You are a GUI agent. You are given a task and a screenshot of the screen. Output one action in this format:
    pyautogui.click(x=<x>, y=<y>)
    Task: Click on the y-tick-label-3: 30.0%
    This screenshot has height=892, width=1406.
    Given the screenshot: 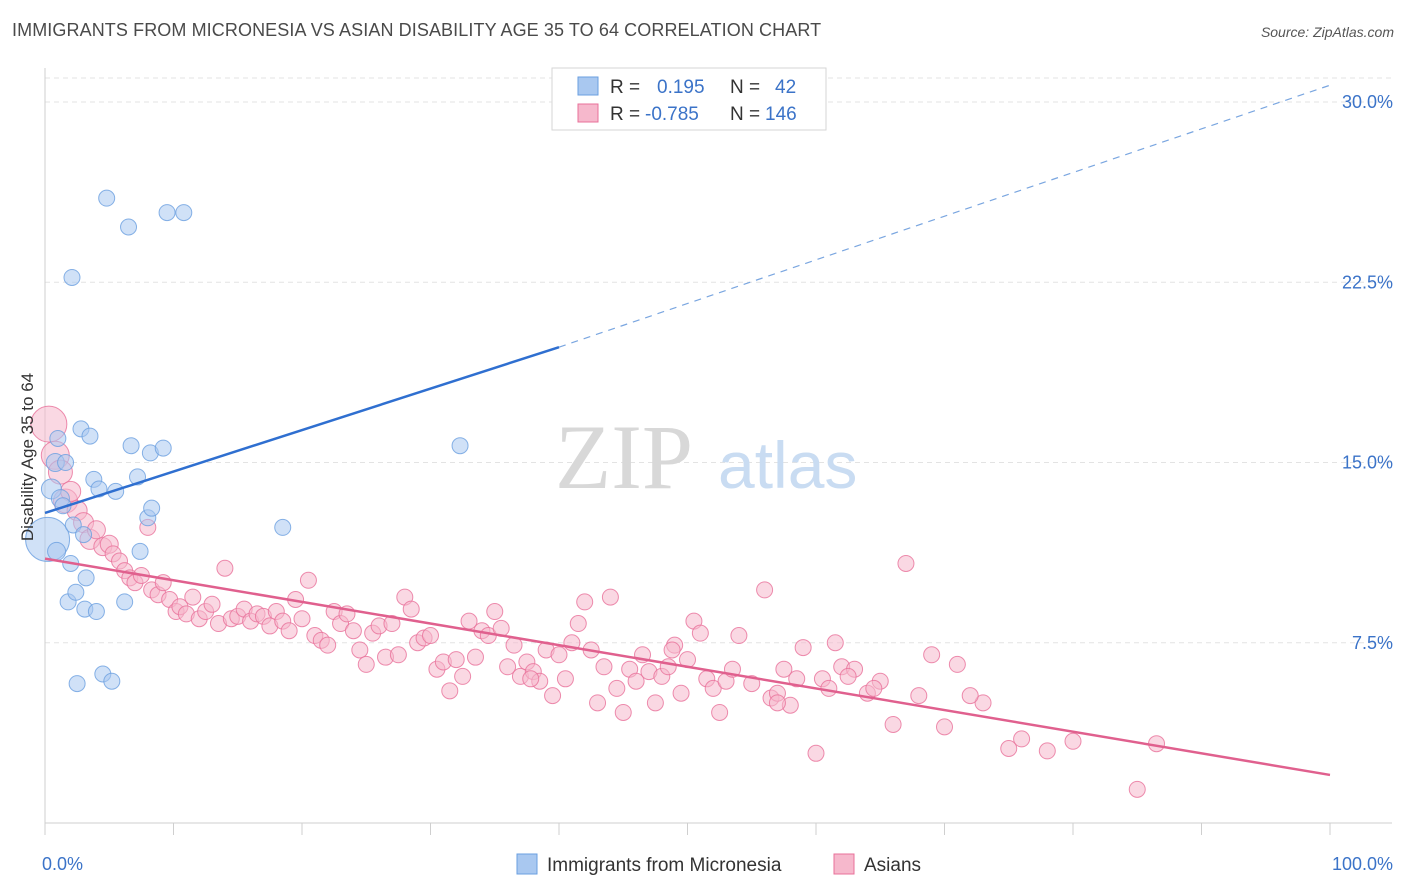 What is the action you would take?
    pyautogui.click(x=1367, y=102)
    